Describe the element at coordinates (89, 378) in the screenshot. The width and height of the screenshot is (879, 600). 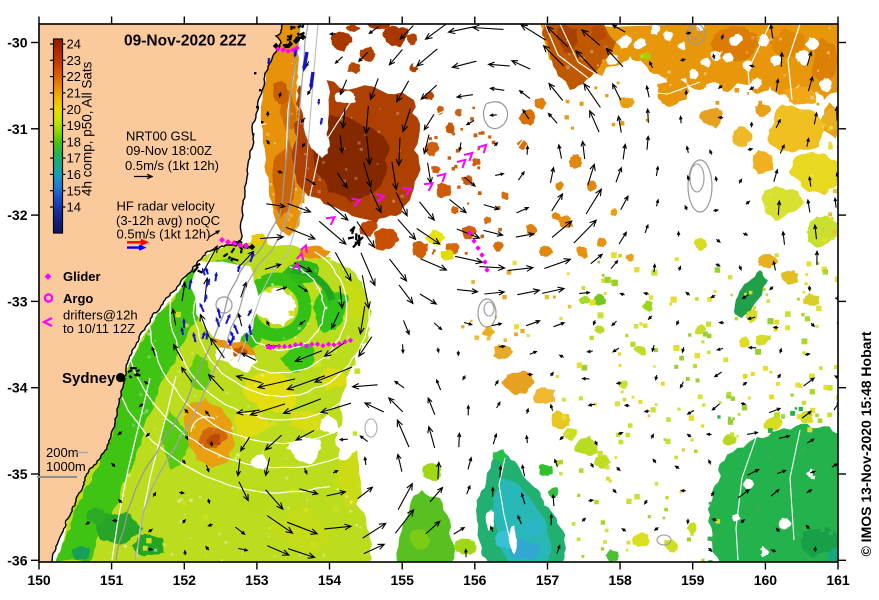
I see `svg-text: Sydney` at that location.